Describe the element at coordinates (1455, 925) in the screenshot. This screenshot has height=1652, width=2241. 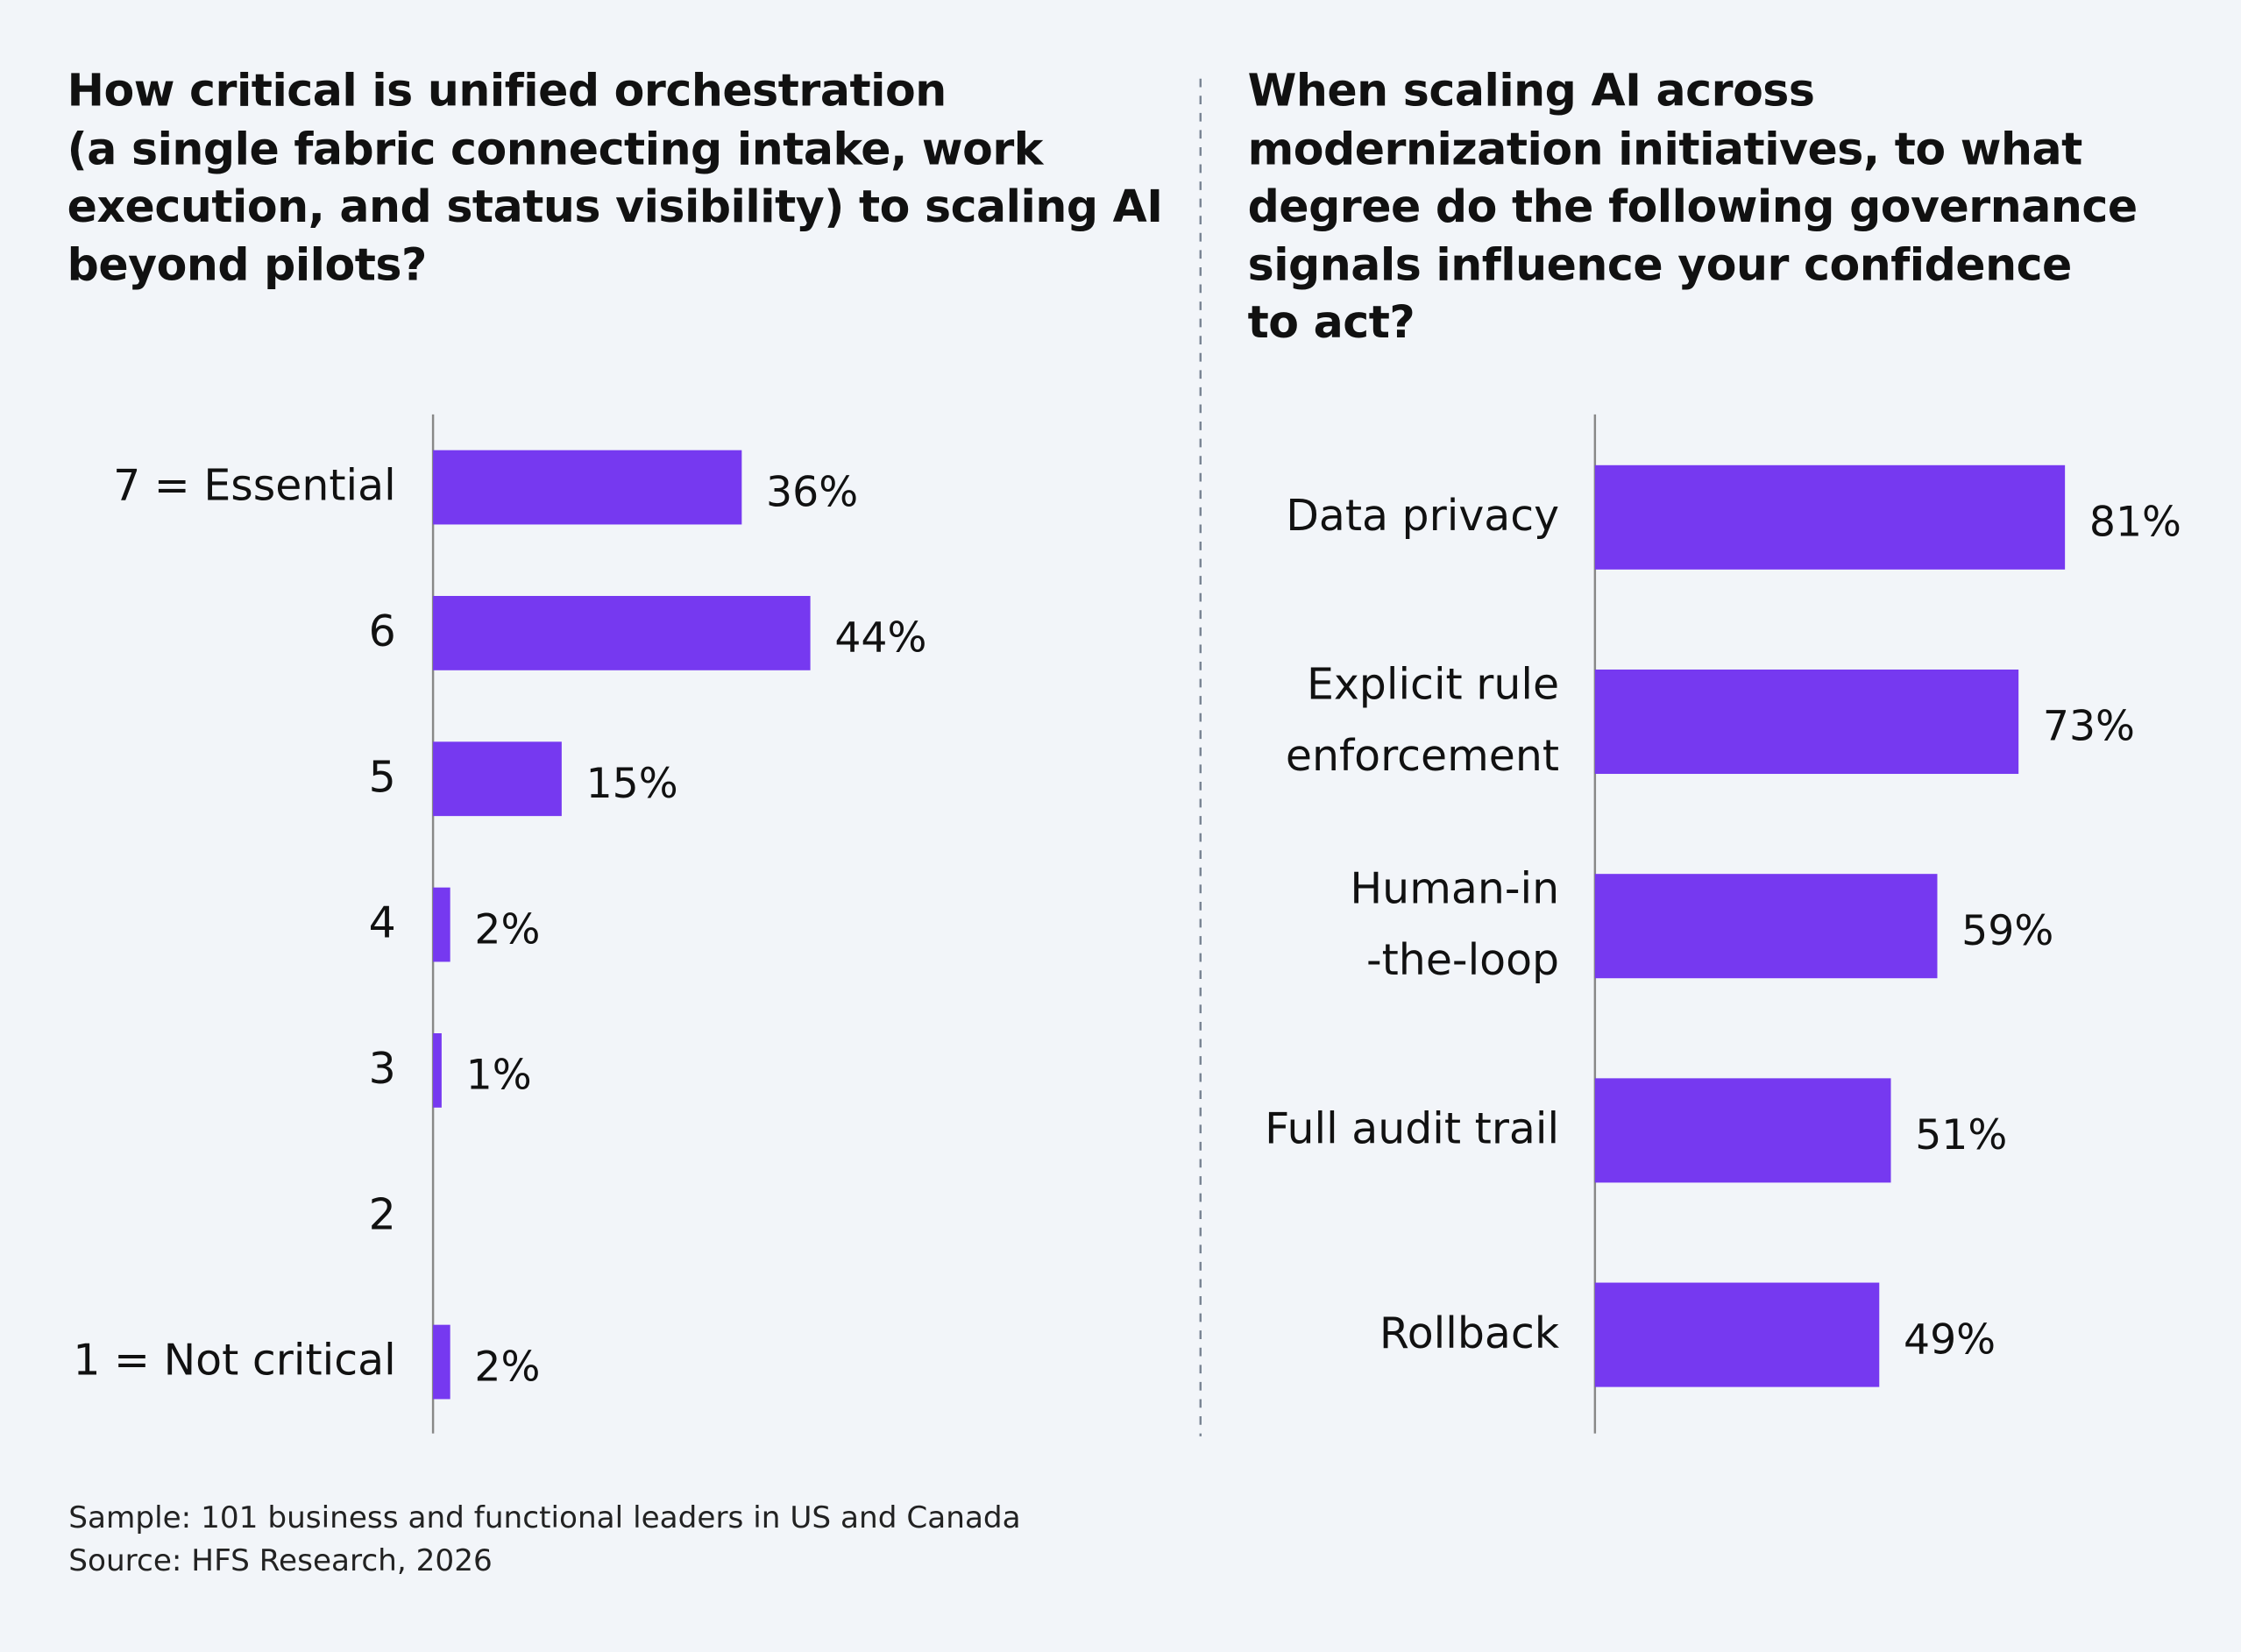
I see `category-label: Human-in -the-loop` at that location.